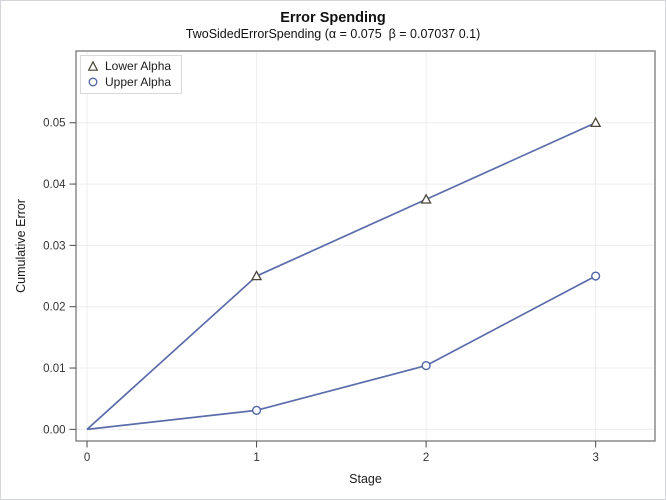 The width and height of the screenshot is (666, 500). What do you see at coordinates (54, 308) in the screenshot?
I see `y-tick-label: 0.02` at bounding box center [54, 308].